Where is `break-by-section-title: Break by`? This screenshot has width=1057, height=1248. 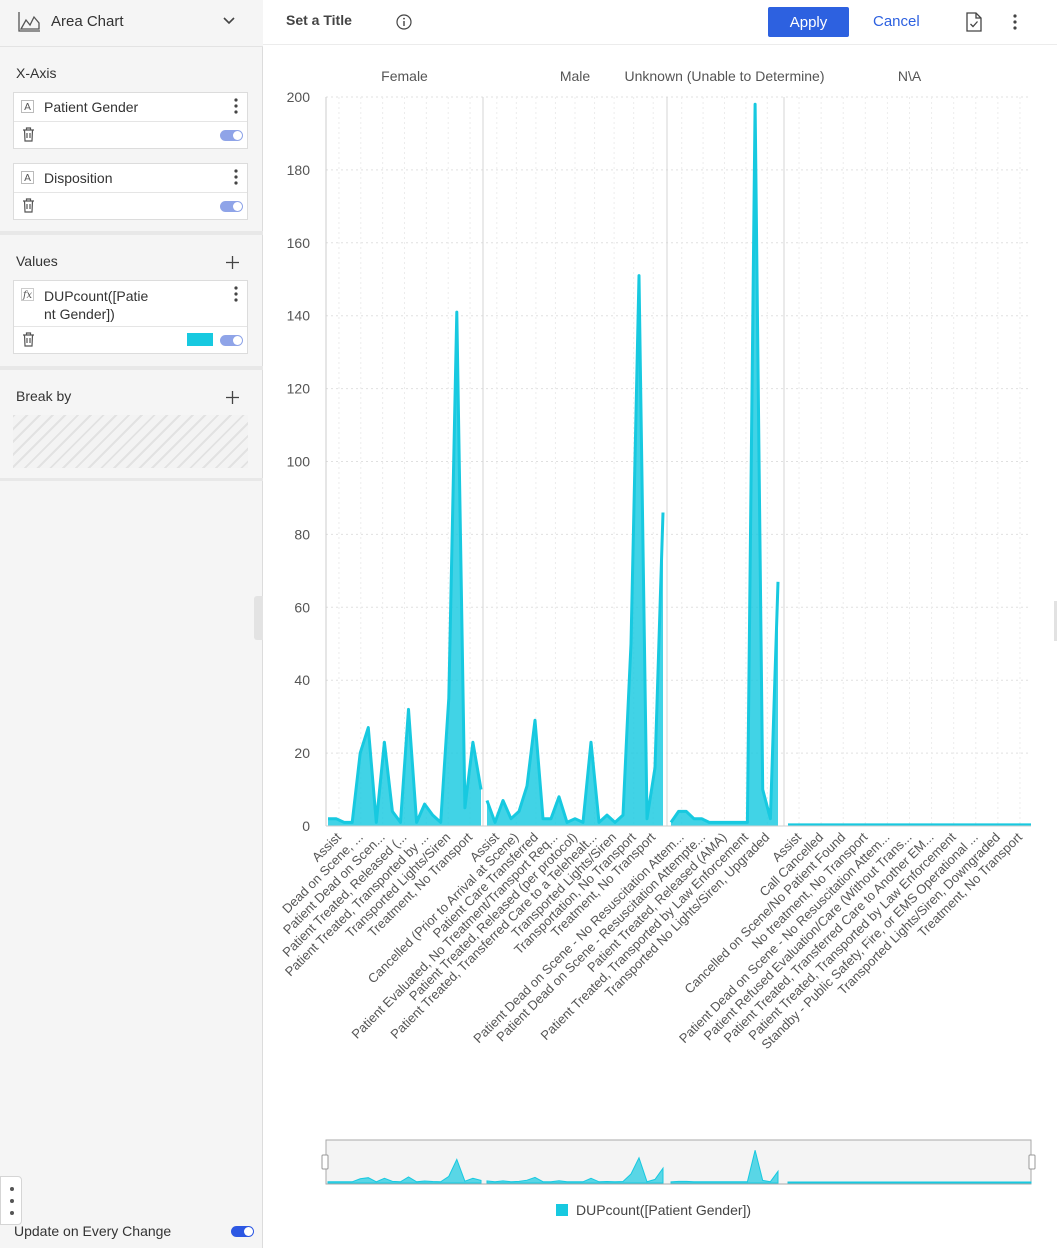
break-by-section-title: Break by is located at coordinates (44, 396).